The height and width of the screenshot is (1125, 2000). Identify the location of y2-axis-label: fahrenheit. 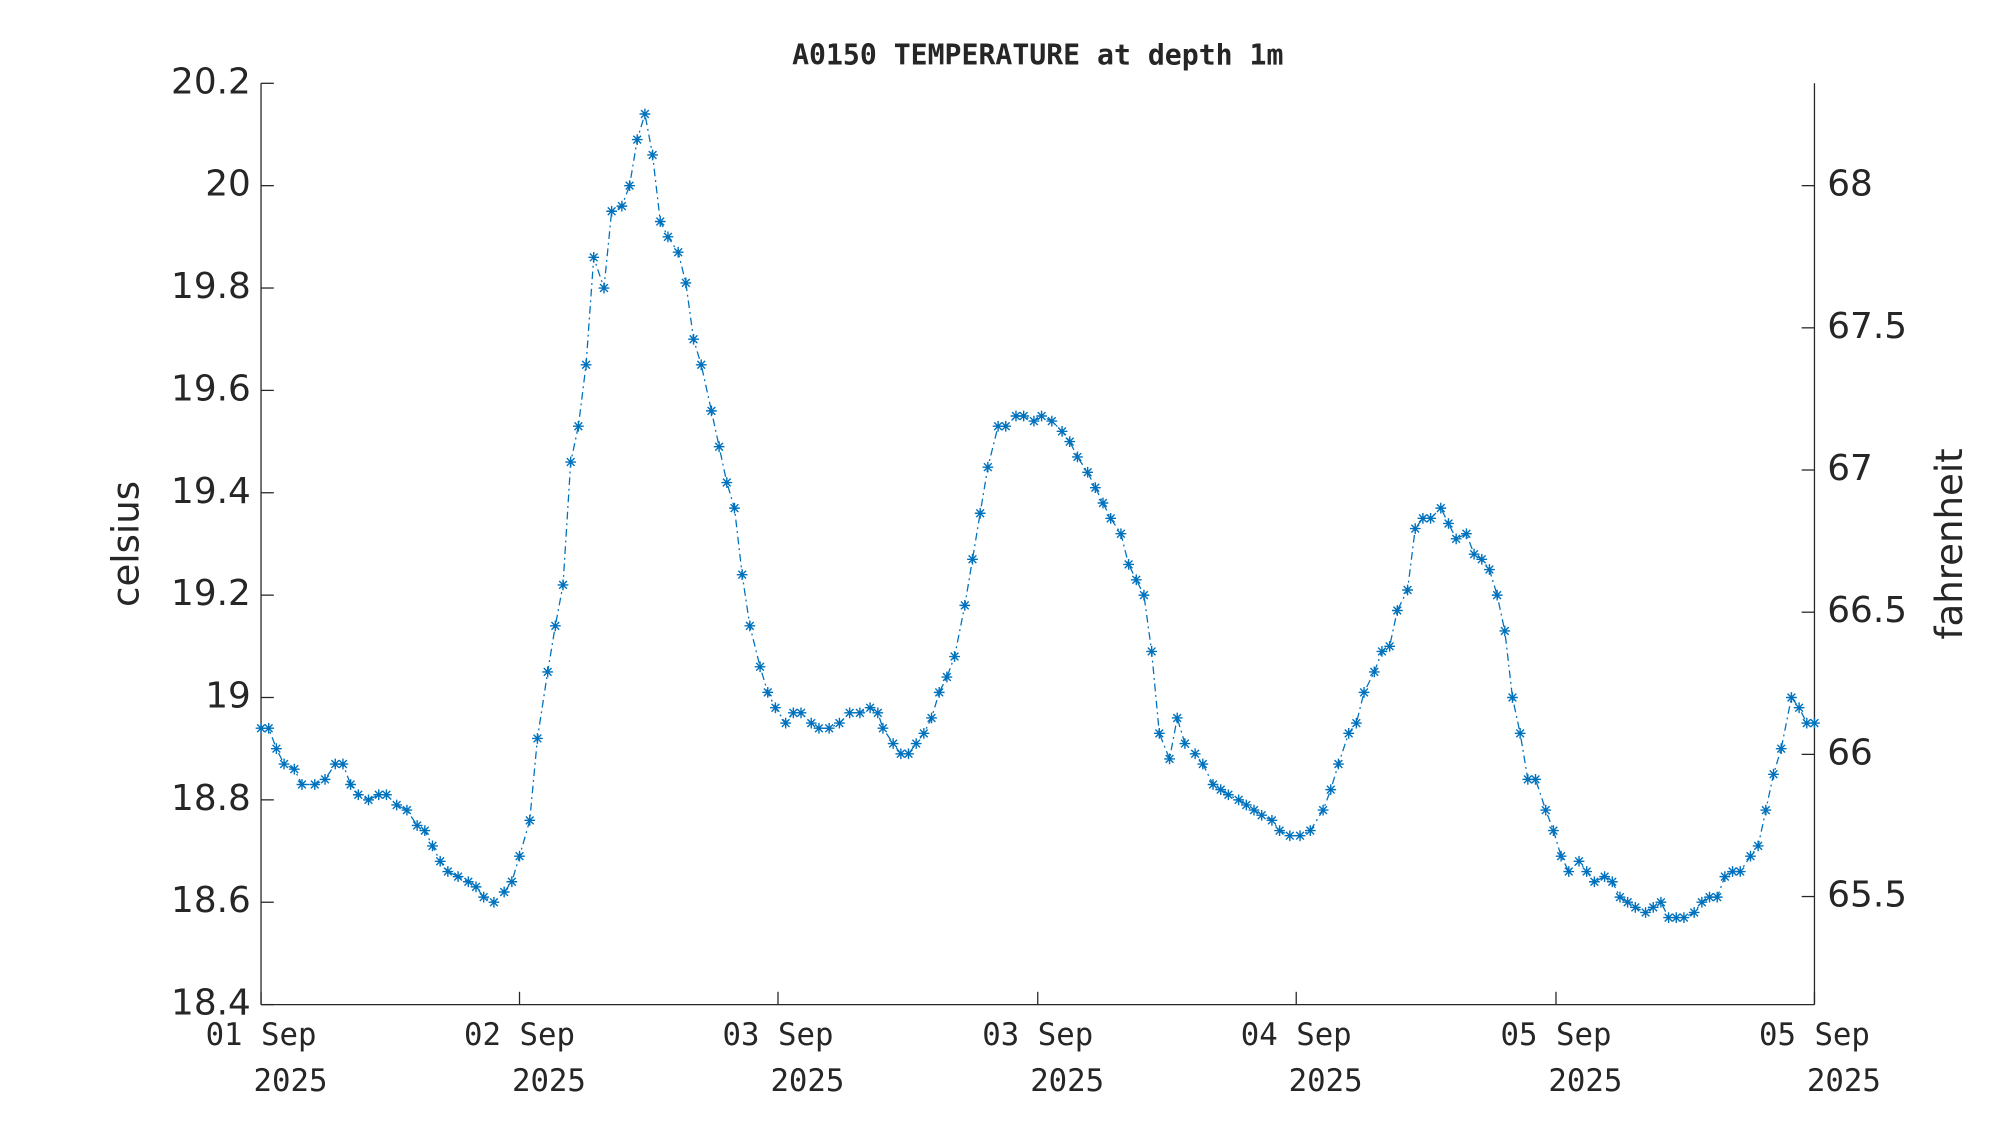
(1949, 543).